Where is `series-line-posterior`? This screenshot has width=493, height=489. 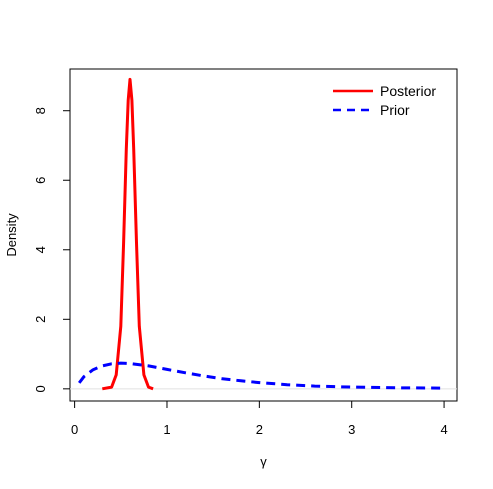
series-line-posterior is located at coordinates (128, 234).